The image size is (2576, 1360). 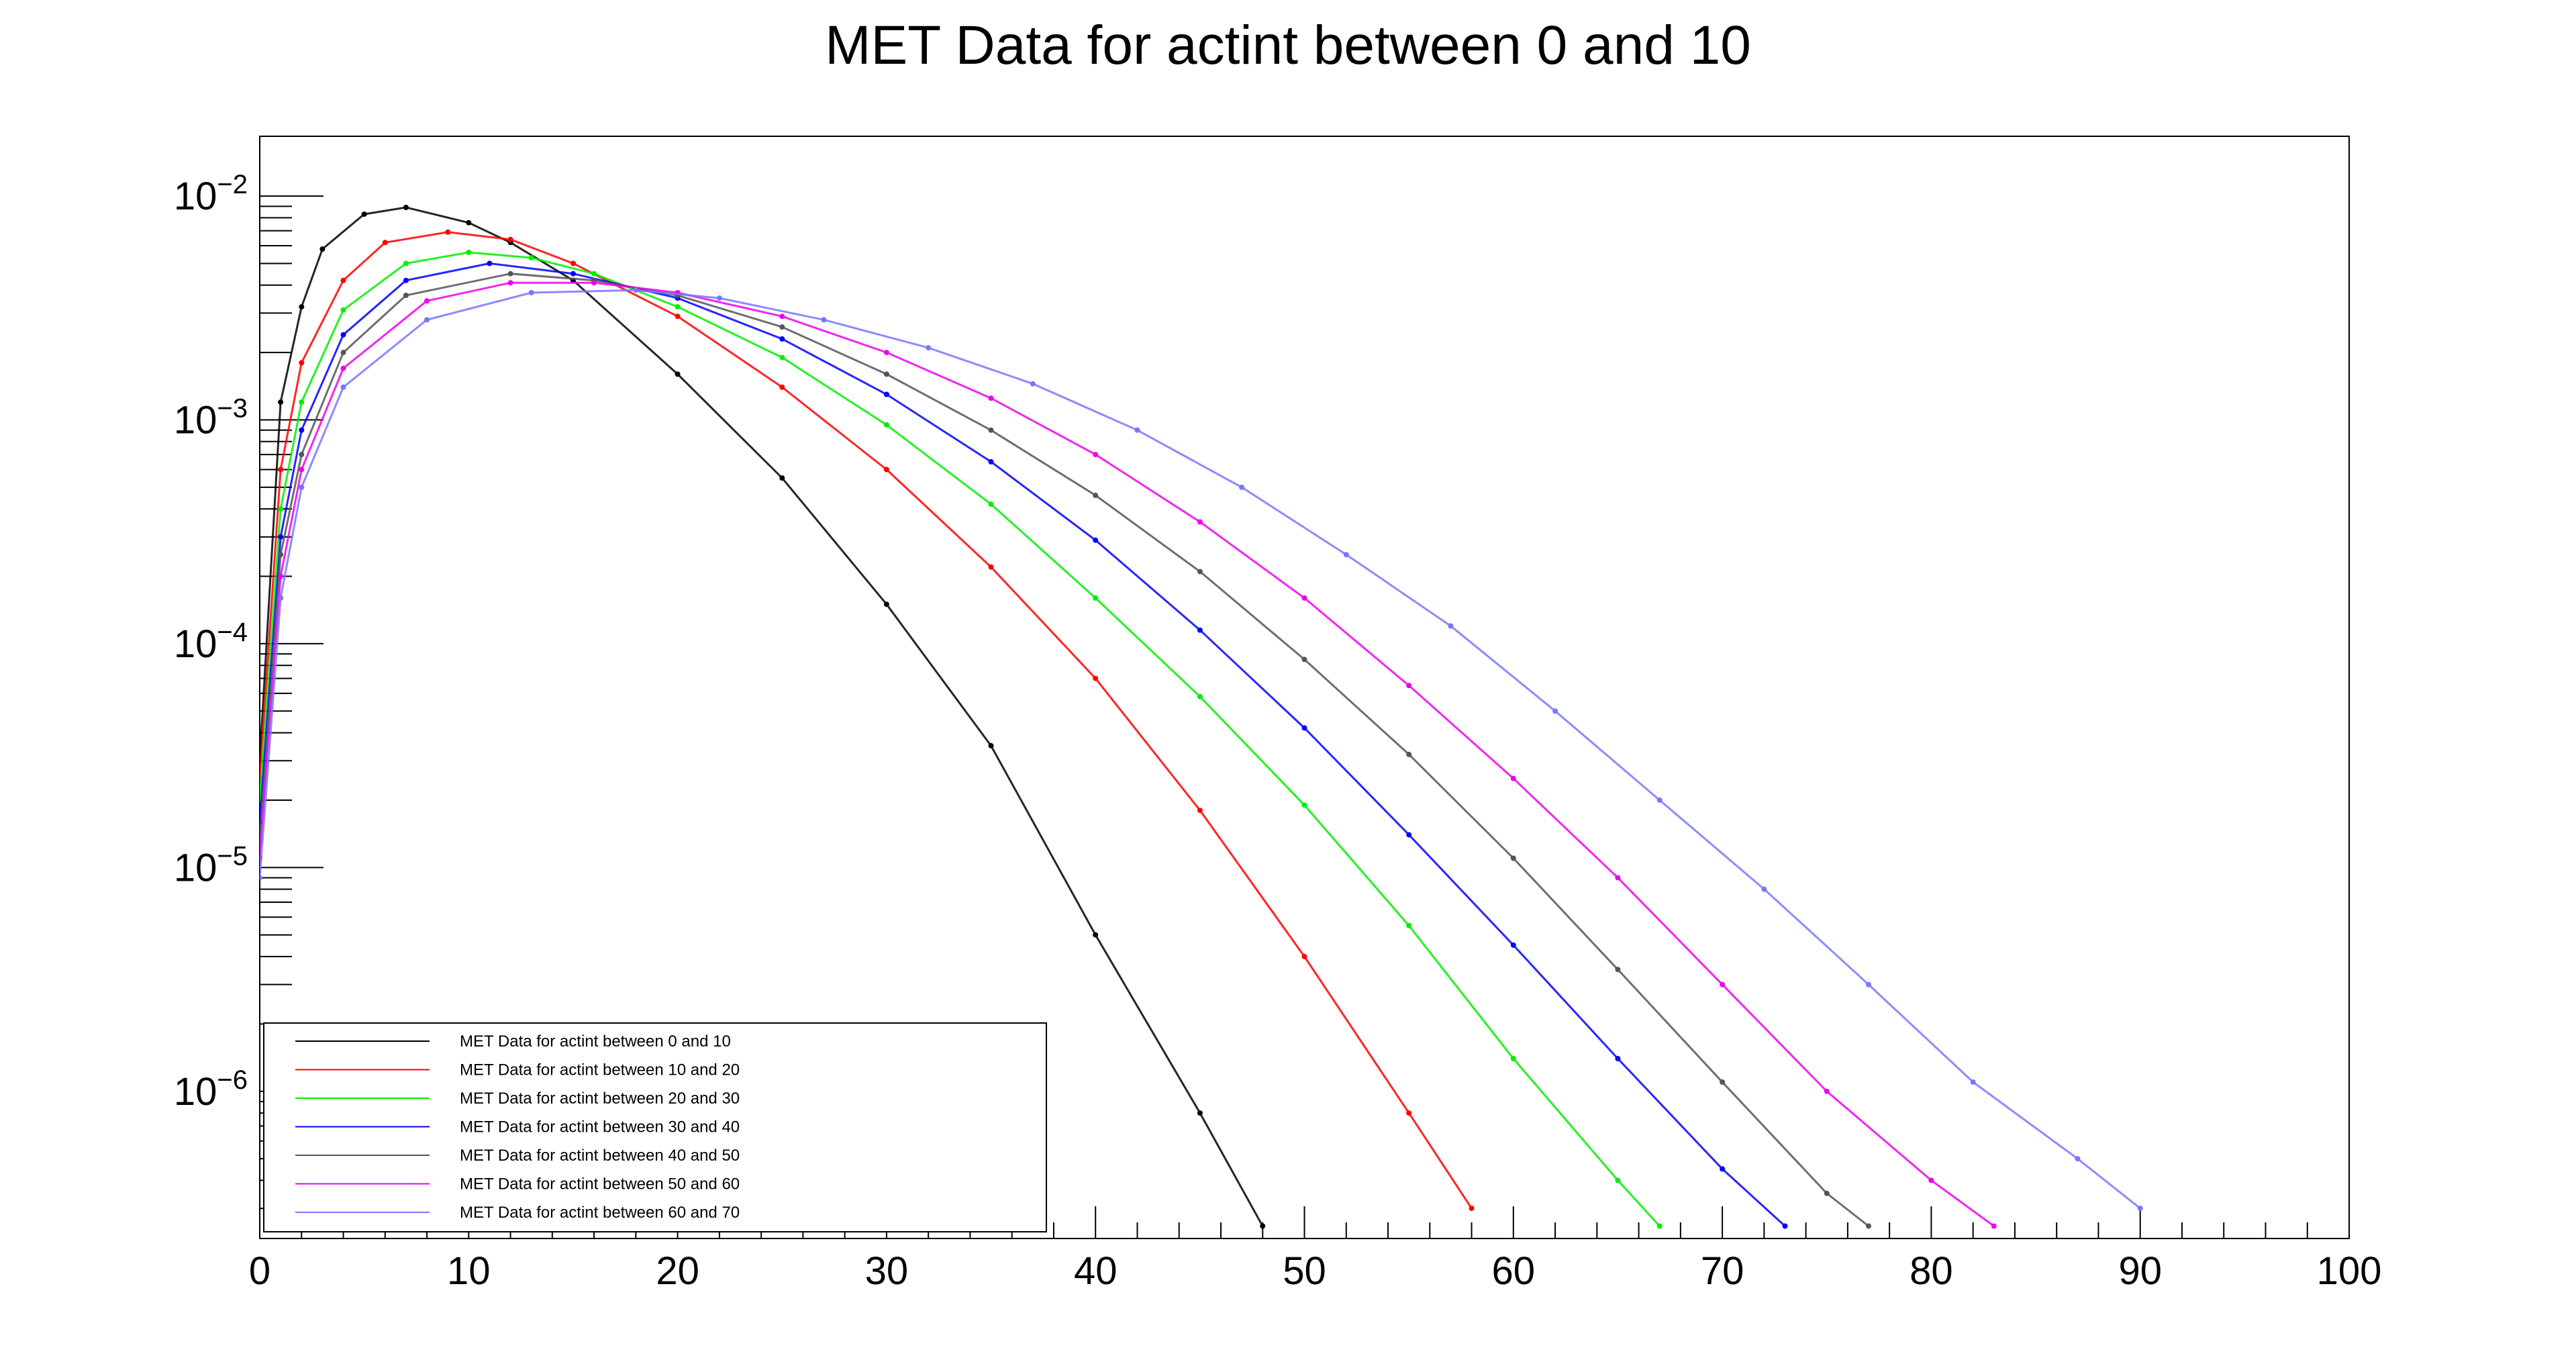 I want to click on y-tick-label: 10⁻⁴, so click(x=211, y=642).